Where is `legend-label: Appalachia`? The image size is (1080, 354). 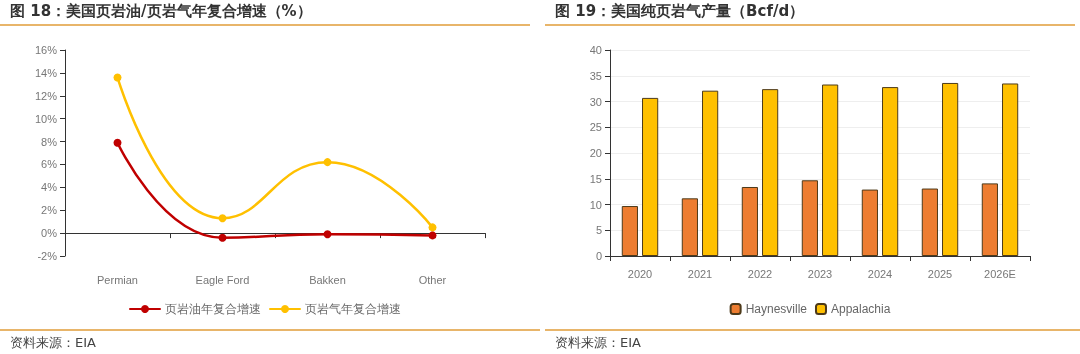
legend-label: Appalachia is located at coordinates (860, 309).